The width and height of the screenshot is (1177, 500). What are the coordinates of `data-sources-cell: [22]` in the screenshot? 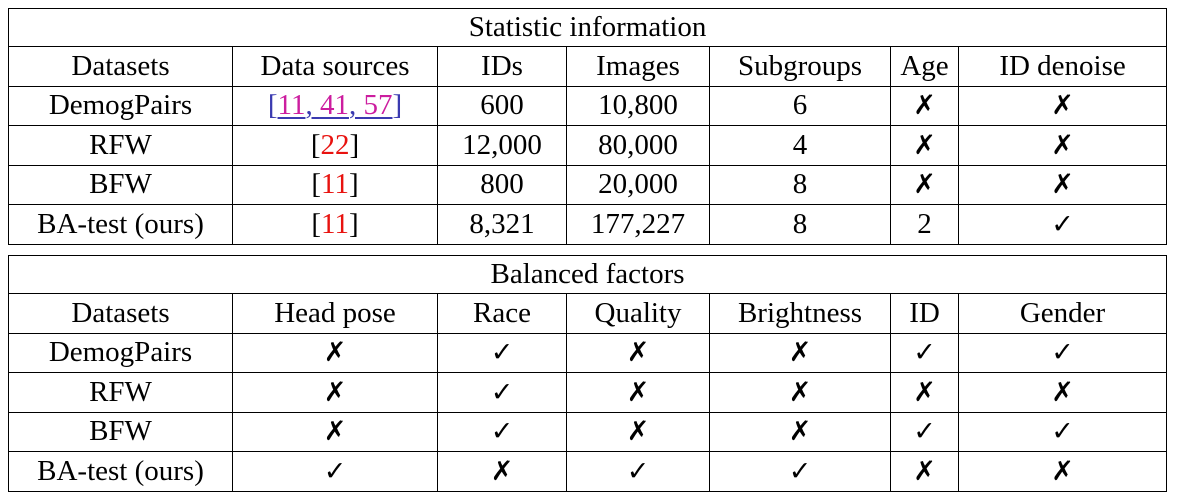 It's located at (335, 145).